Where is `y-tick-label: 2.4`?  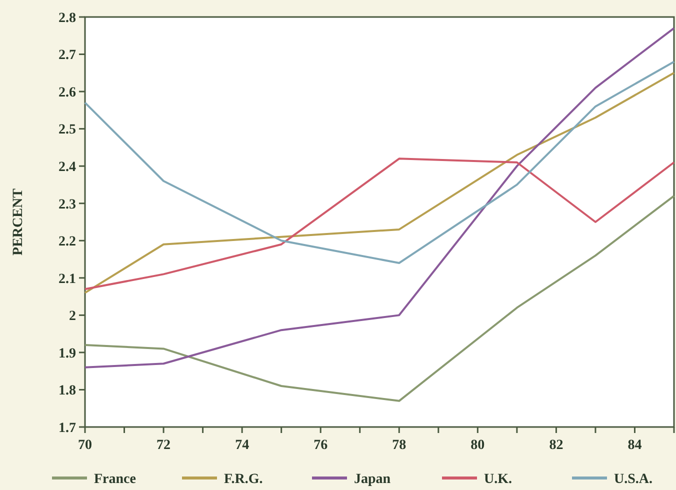 y-tick-label: 2.4 is located at coordinates (67, 167).